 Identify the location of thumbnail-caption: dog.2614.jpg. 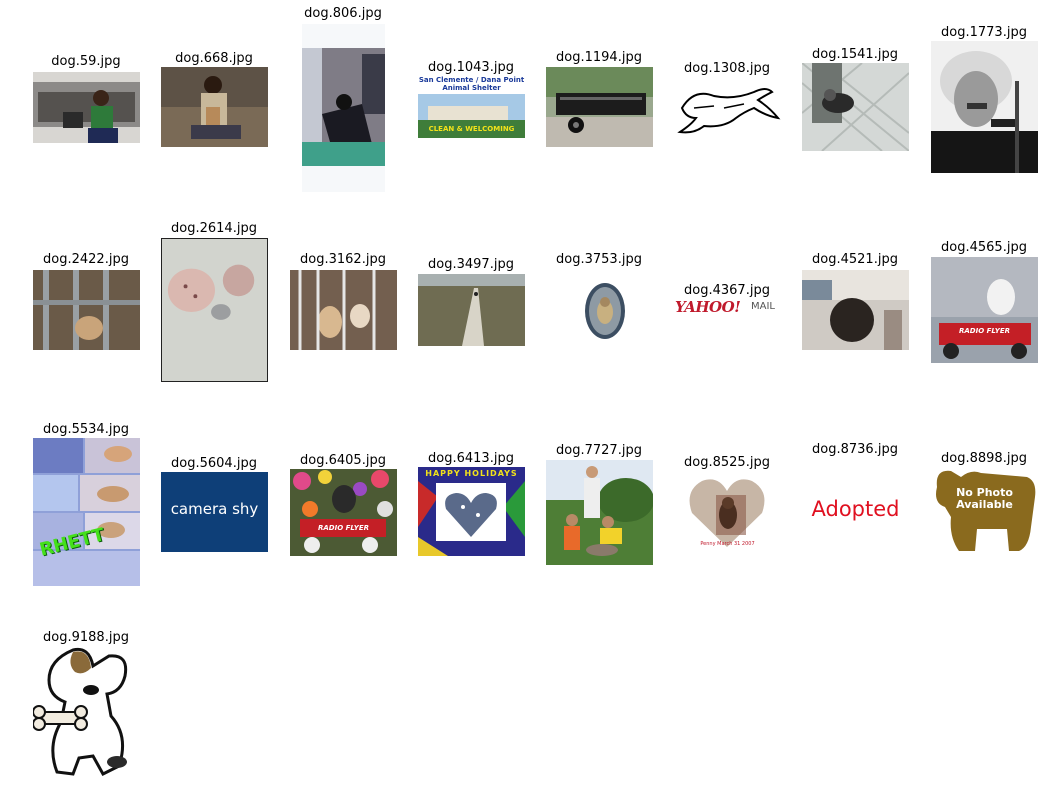
(214, 228).